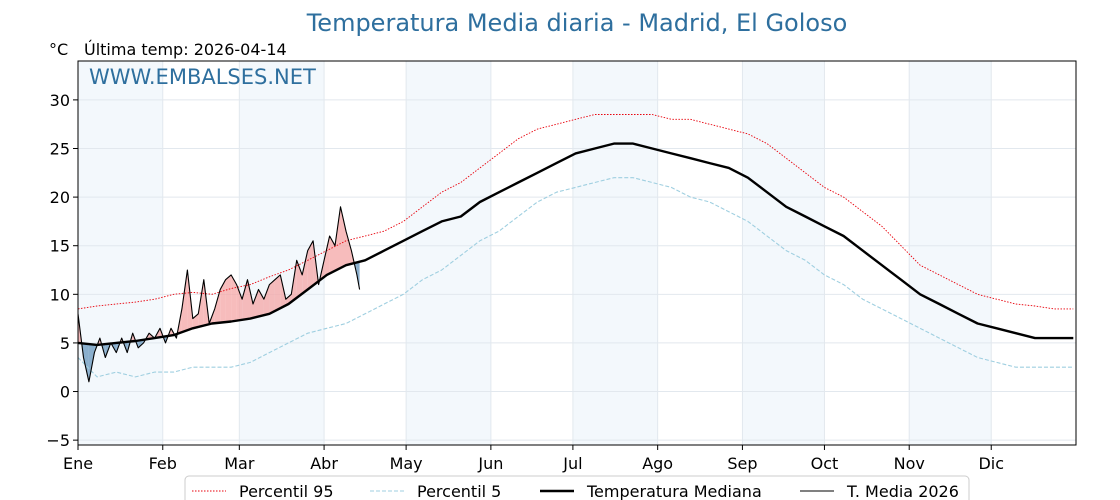 The image size is (1120, 500). What do you see at coordinates (406, 463) in the screenshot?
I see `x-tick-label-may: May` at bounding box center [406, 463].